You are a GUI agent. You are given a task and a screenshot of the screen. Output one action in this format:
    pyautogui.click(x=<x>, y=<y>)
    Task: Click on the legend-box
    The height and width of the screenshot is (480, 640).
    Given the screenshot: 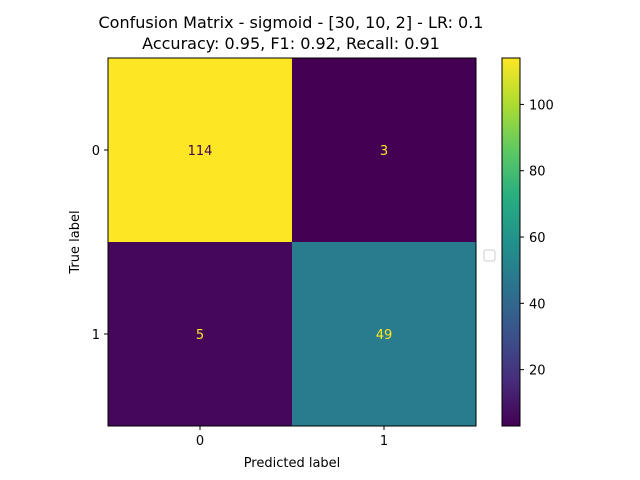 What is the action you would take?
    pyautogui.click(x=489, y=255)
    